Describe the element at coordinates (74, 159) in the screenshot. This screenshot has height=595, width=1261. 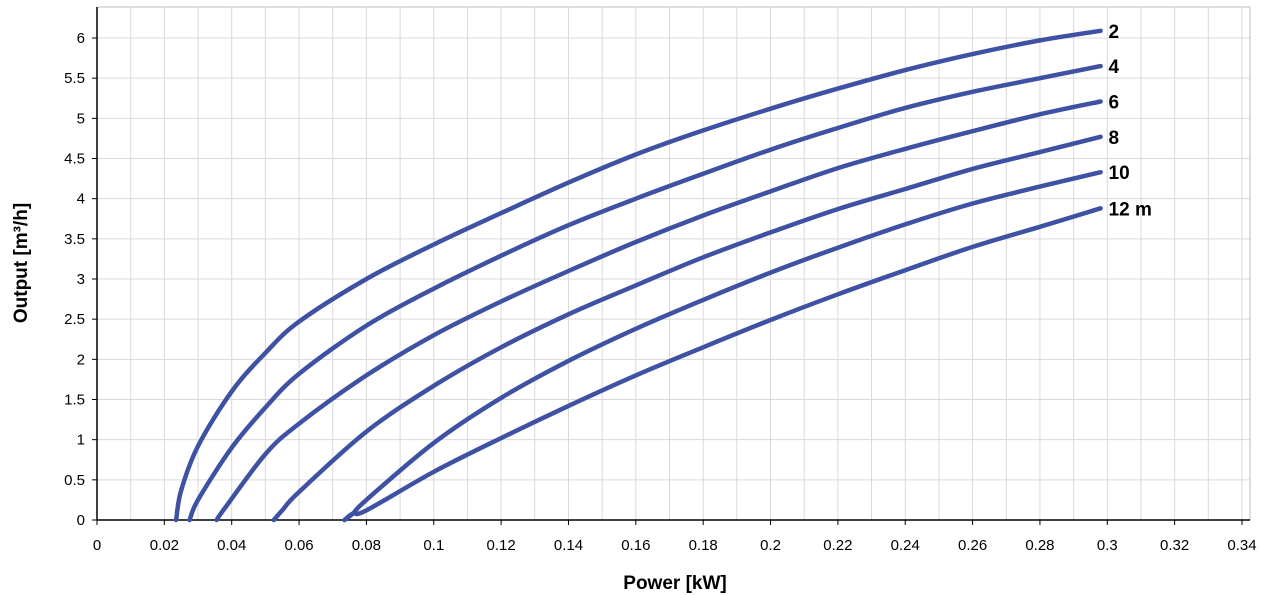
I see `y-tick-label: 4.5` at that location.